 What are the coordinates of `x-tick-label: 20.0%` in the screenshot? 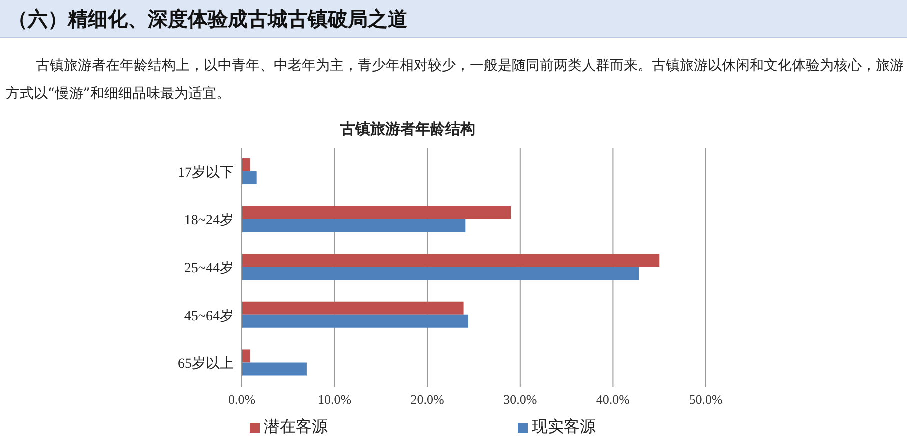 It's located at (427, 400).